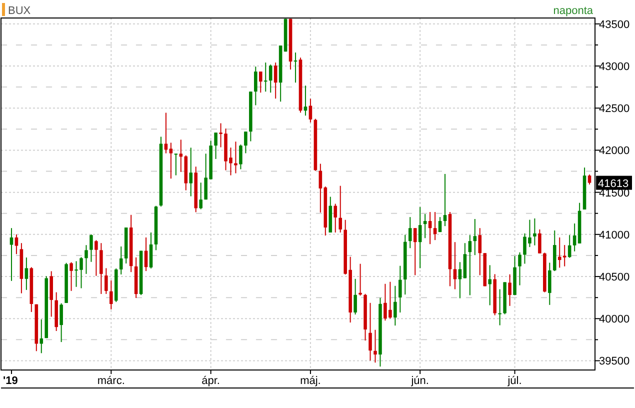 This screenshot has height=408, width=635. What do you see at coordinates (310, 381) in the screenshot?
I see `x-tick-label: máj.` at bounding box center [310, 381].